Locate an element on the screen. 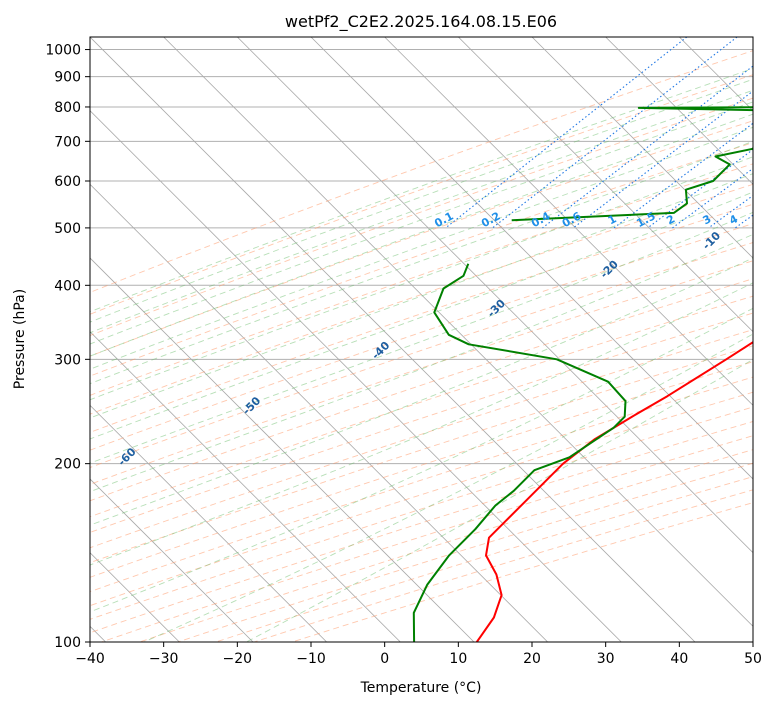 The height and width of the screenshot is (712, 775). x-tick-label: 50 is located at coordinates (753, 659).